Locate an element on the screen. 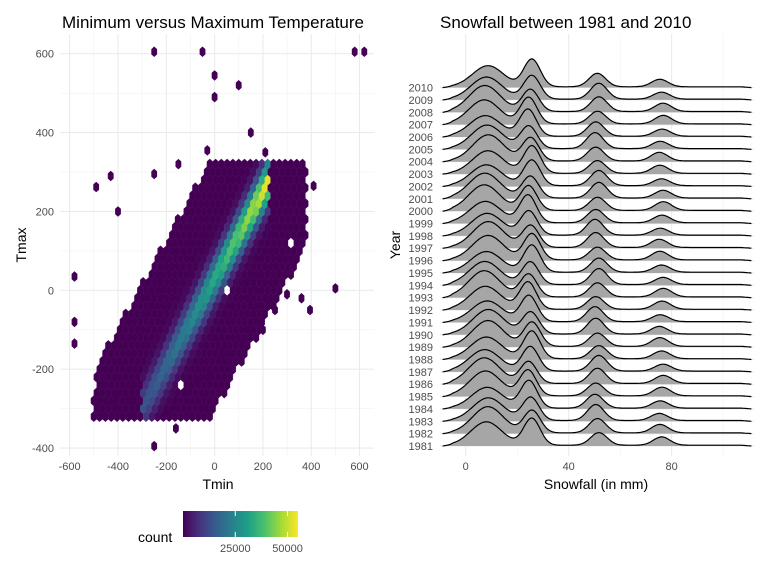 The width and height of the screenshot is (768, 576). legend-tick-label: 50000 is located at coordinates (287, 549).